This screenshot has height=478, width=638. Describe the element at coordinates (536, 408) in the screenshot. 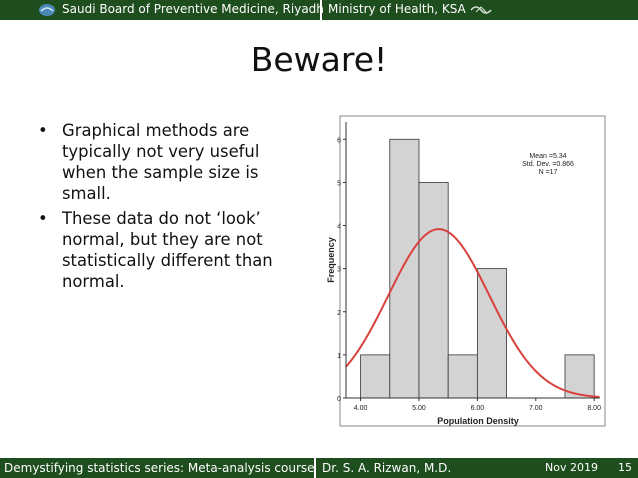

I see `x-tick-label: 7.00` at that location.